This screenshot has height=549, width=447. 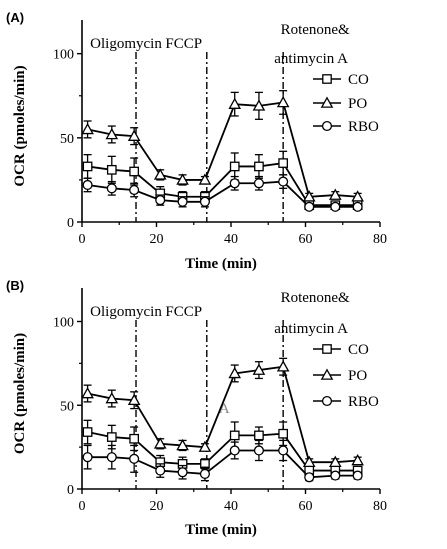 I want to click on series-line-rbo, so click(x=222, y=194).